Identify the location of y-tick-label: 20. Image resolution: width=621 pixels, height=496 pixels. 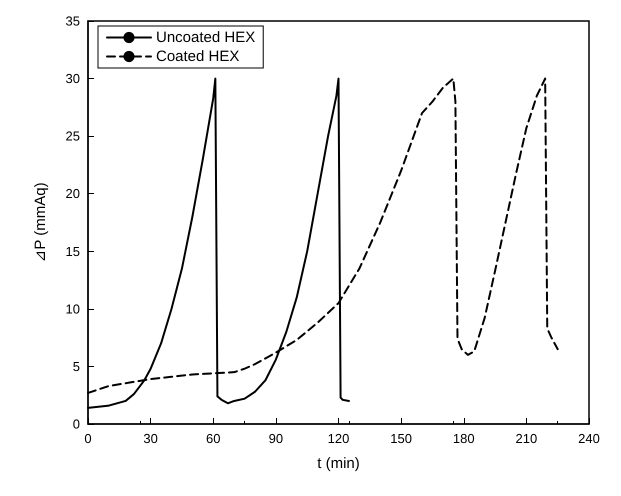
(73, 194).